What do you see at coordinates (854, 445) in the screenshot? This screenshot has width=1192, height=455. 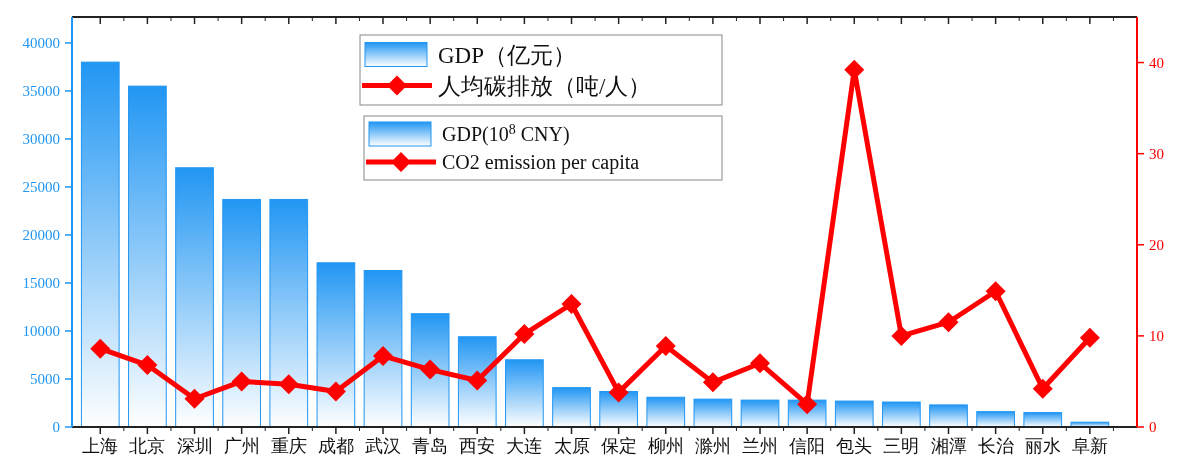 I see `x-tick-label: 包头` at bounding box center [854, 445].